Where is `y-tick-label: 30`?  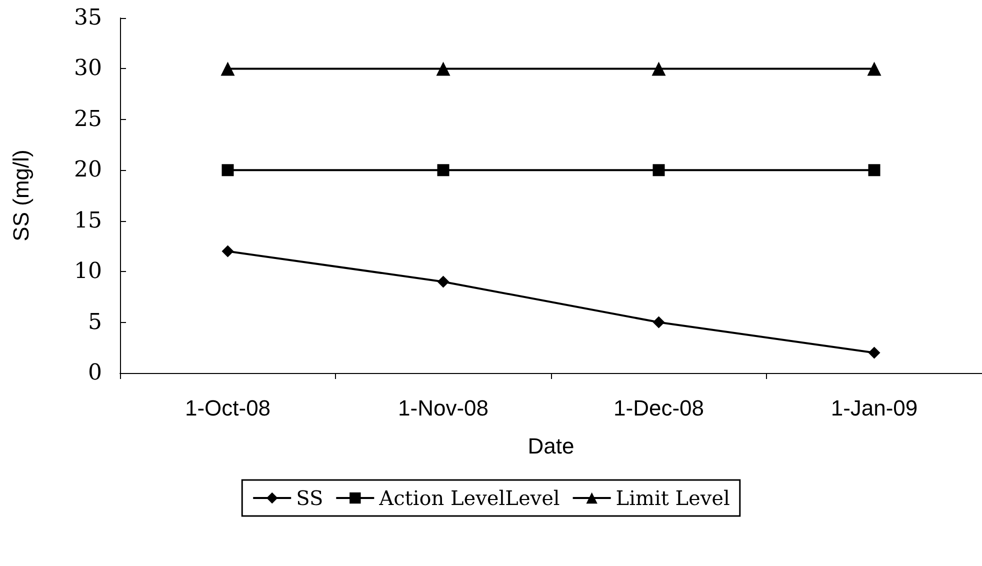
y-tick-label: 30 is located at coordinates (88, 69).